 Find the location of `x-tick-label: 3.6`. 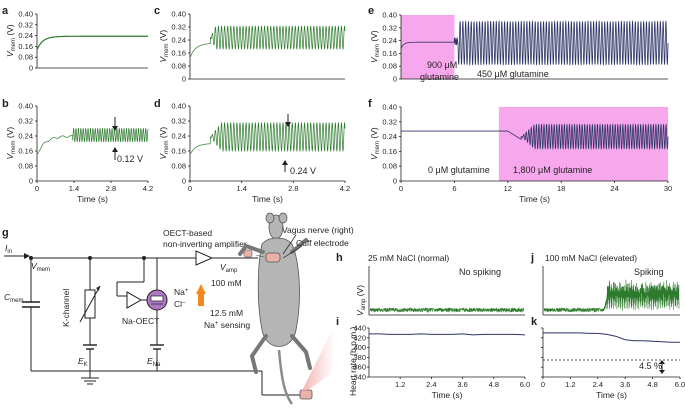

x-tick-label: 3.6 is located at coordinates (462, 384).